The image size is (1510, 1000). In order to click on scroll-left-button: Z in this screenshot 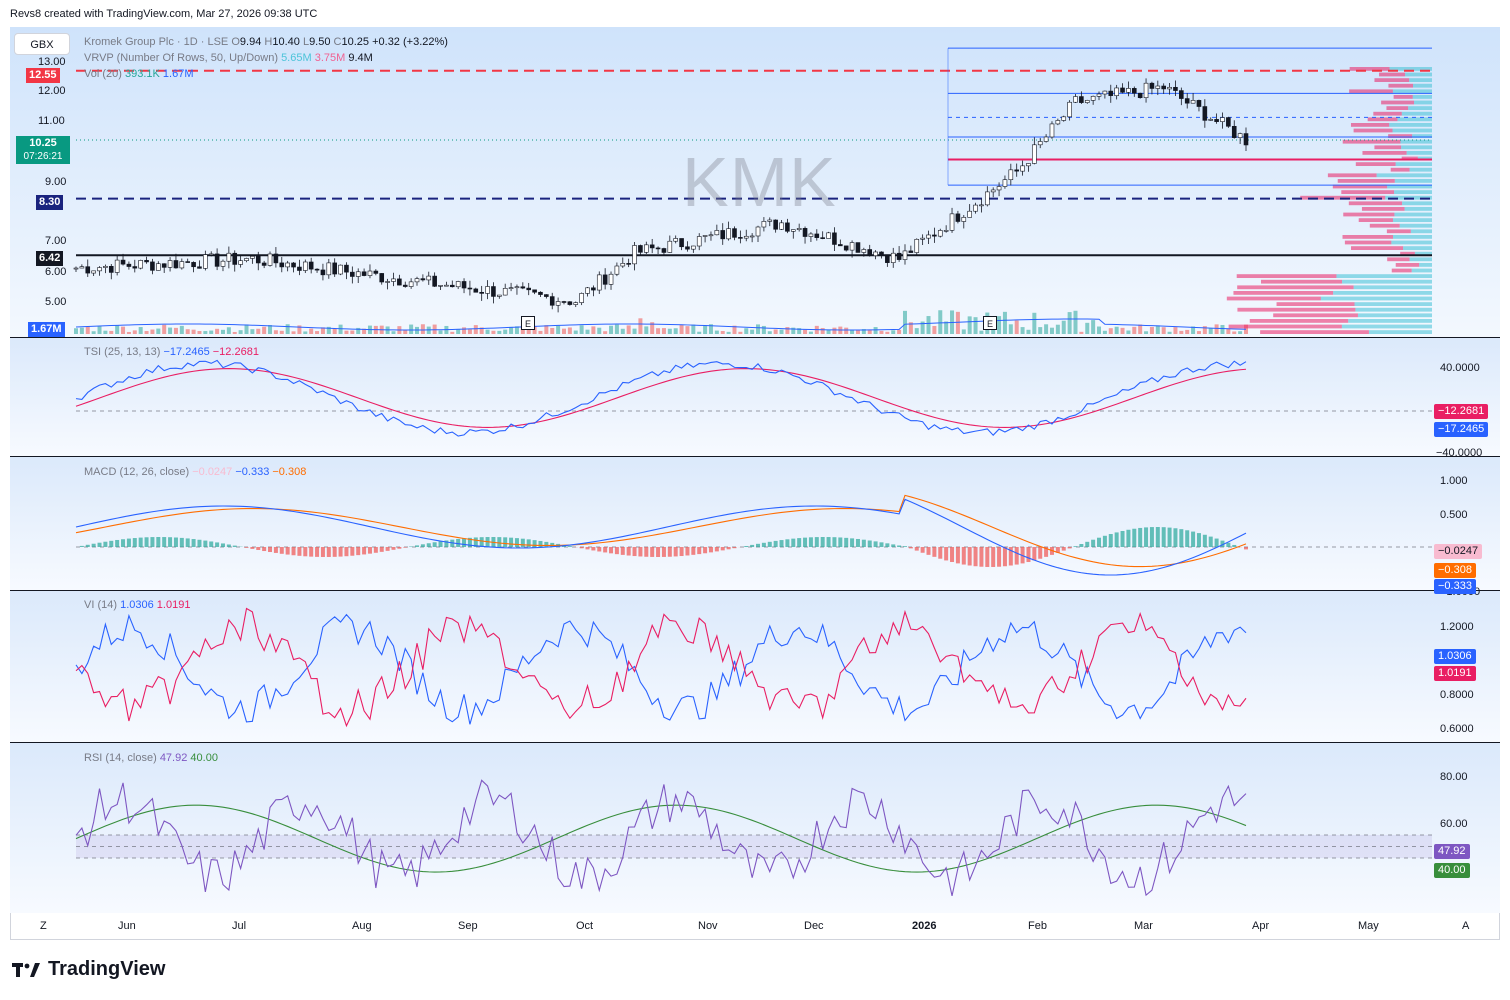, I will do `click(43, 926)`.